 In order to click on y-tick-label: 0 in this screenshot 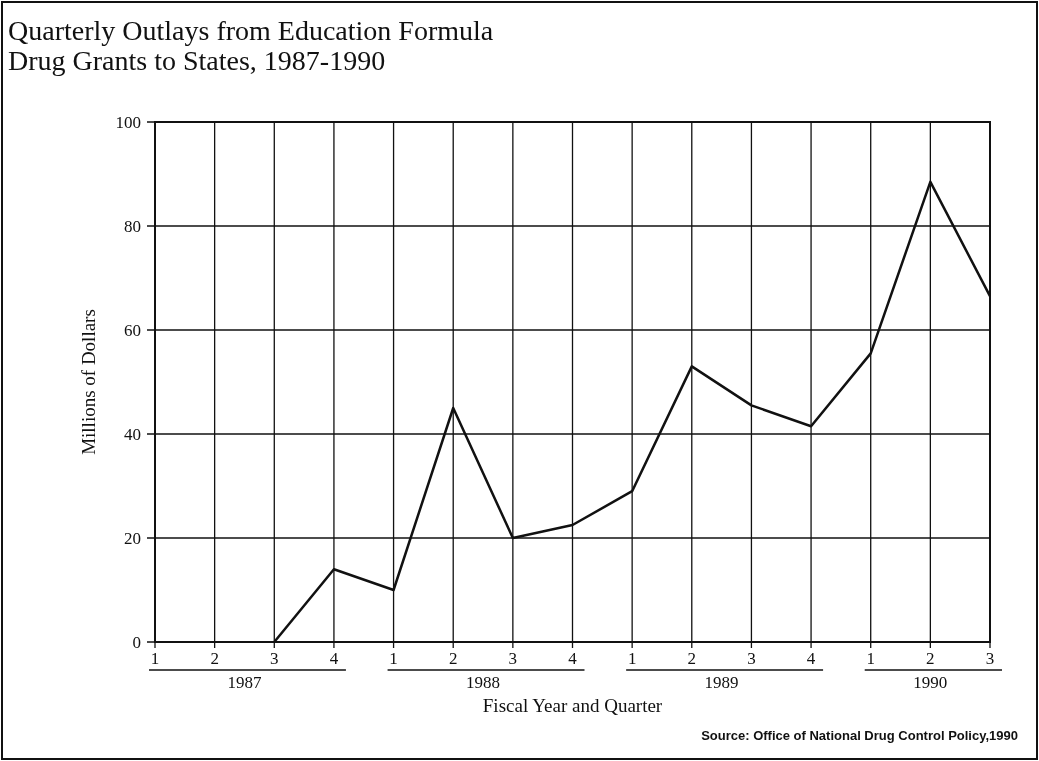, I will do `click(136, 642)`.